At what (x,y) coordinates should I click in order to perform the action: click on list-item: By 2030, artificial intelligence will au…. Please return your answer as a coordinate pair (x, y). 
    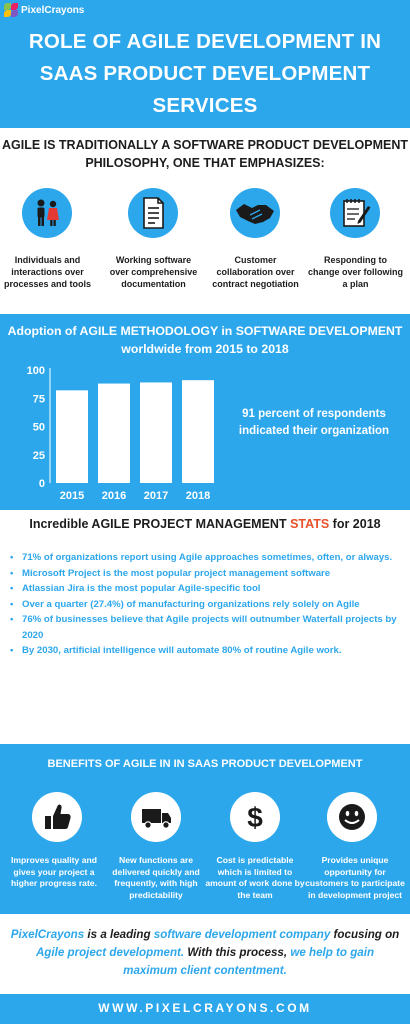
    Looking at the image, I should click on (208, 651).